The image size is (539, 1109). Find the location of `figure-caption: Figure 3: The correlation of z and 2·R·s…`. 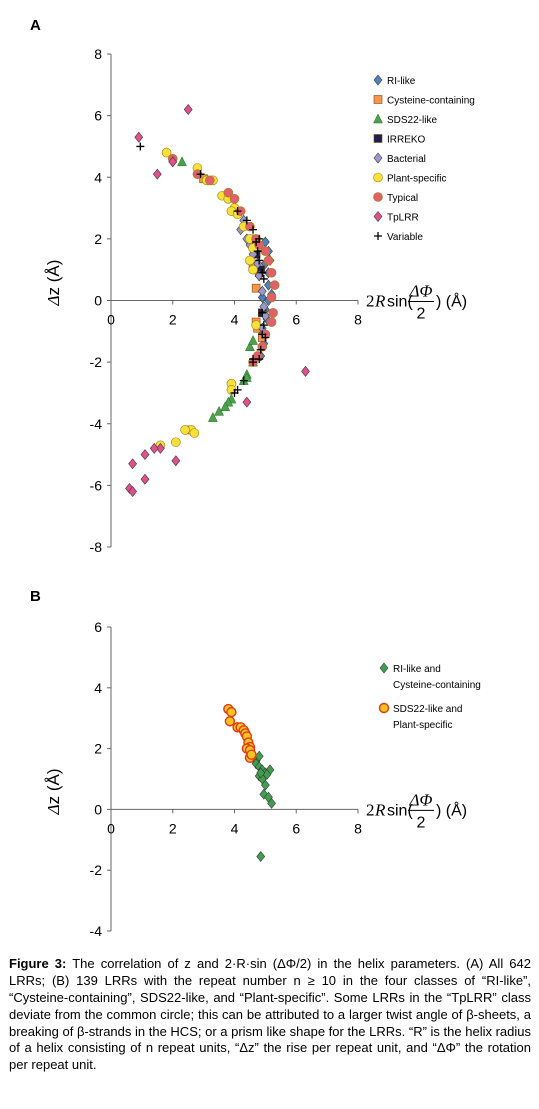

figure-caption: Figure 3: The correlation of z and 2·R·s… is located at coordinates (270, 1015).